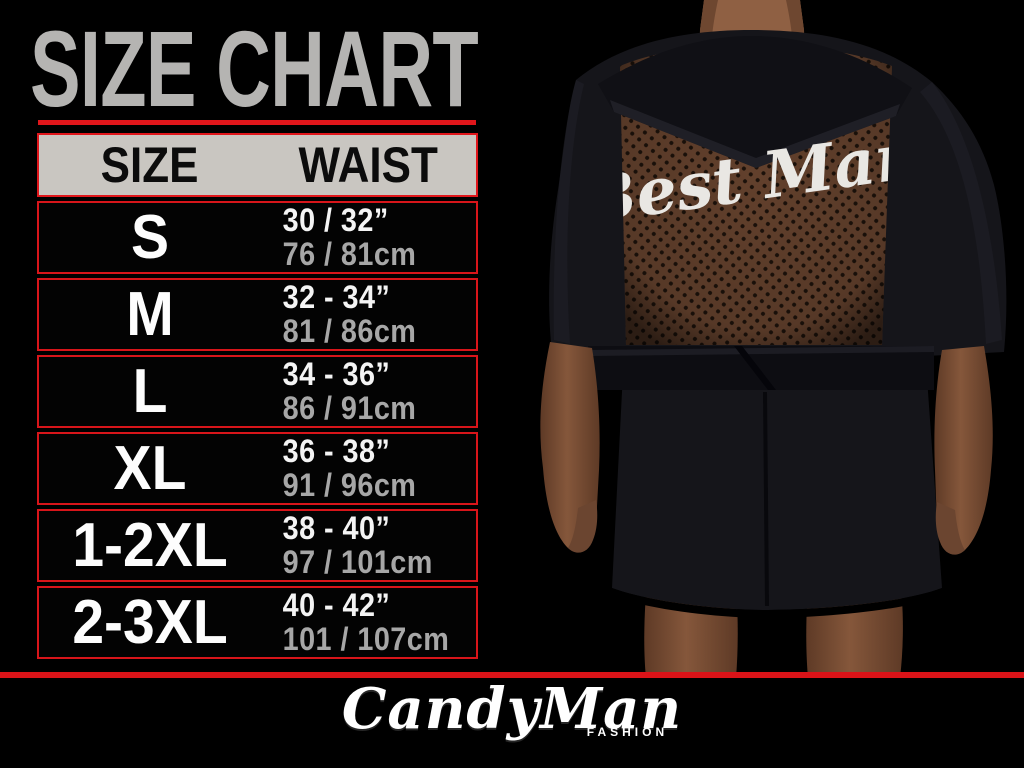  What do you see at coordinates (570, 447) in the screenshot?
I see `model-left-arm` at bounding box center [570, 447].